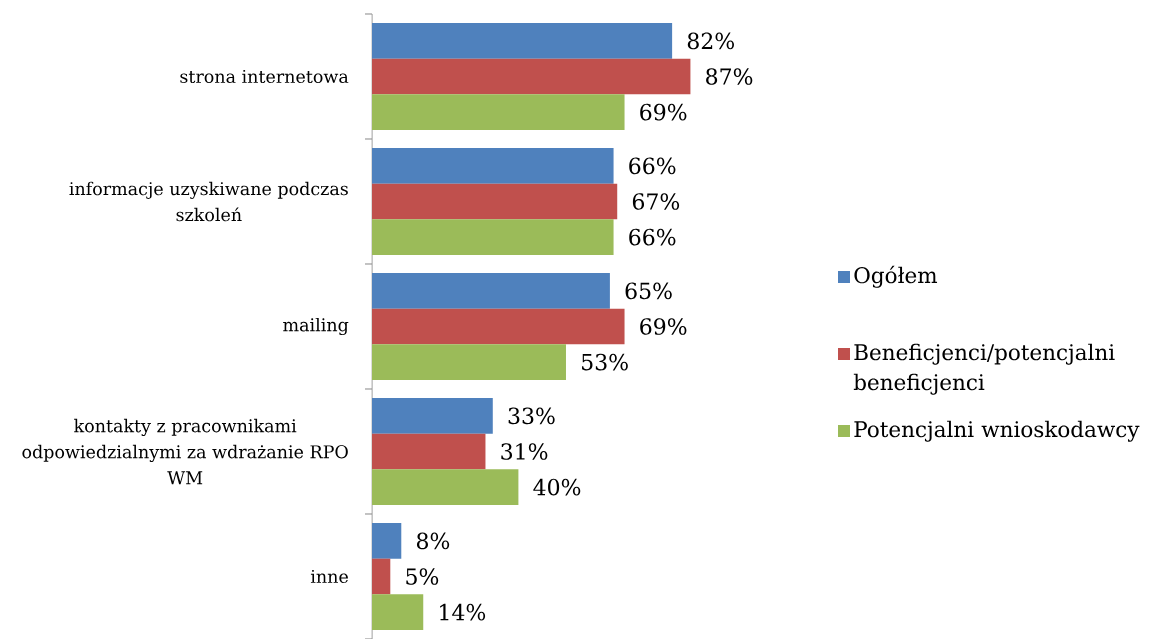  I want to click on data-label: 14%, so click(463, 612).